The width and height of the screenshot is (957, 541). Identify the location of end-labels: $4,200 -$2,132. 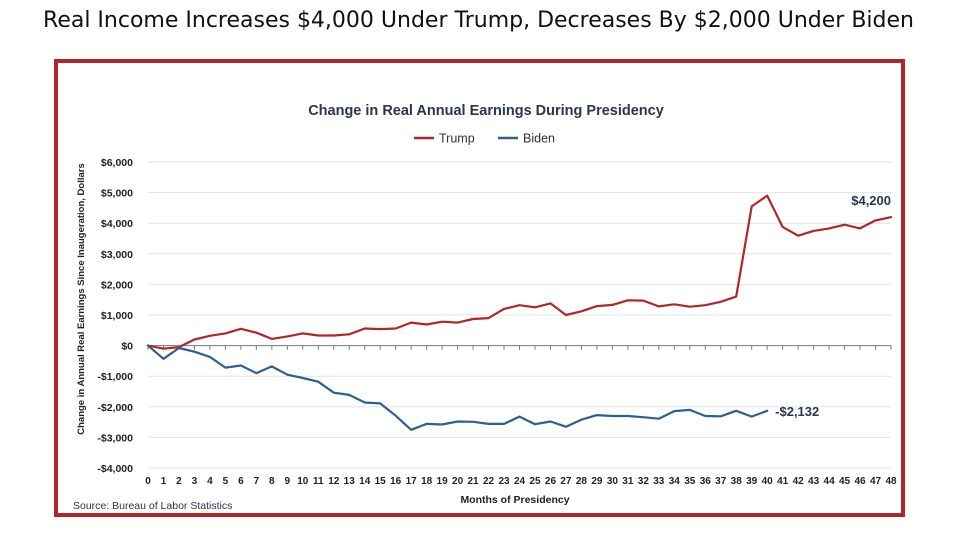
(833, 306).